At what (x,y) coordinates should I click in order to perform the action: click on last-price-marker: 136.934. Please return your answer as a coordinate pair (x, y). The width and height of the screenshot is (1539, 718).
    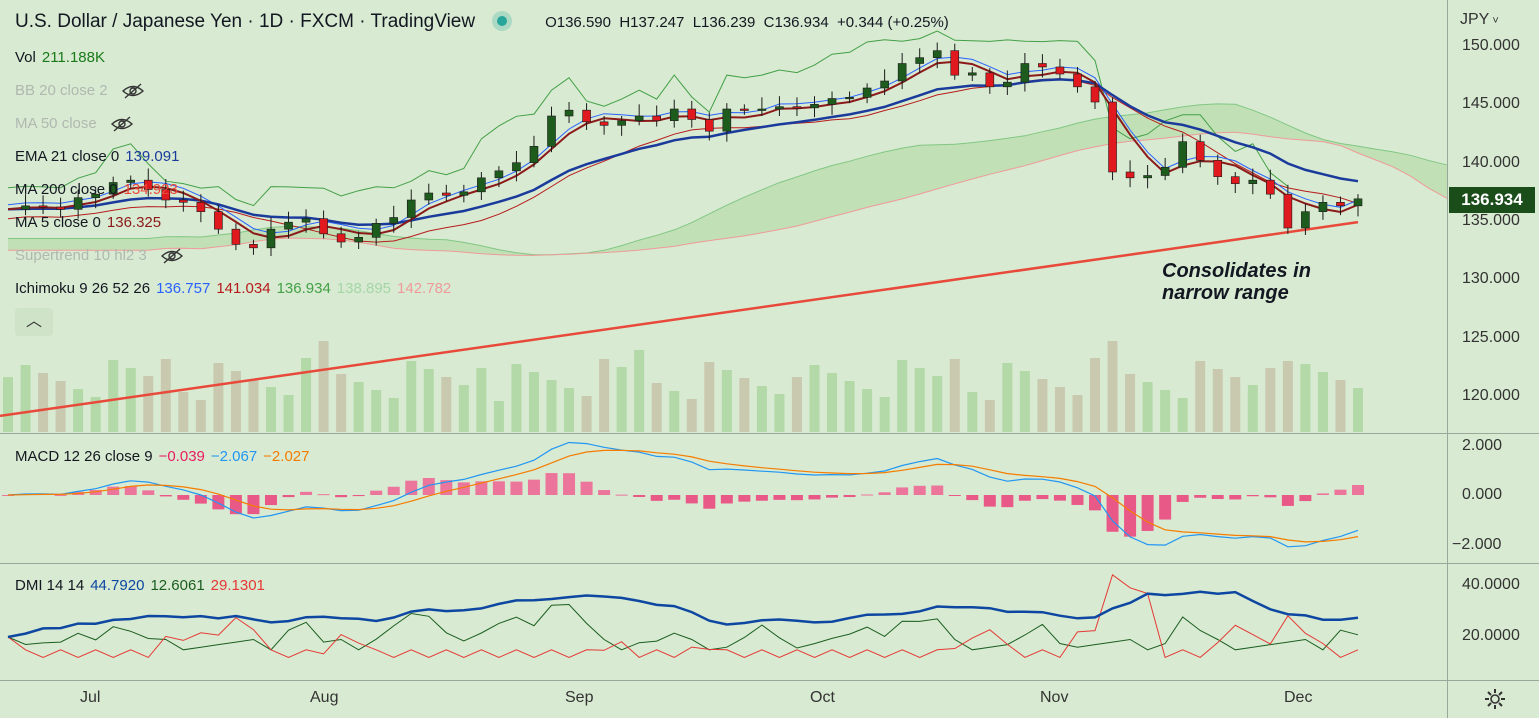
    Looking at the image, I should click on (1492, 200).